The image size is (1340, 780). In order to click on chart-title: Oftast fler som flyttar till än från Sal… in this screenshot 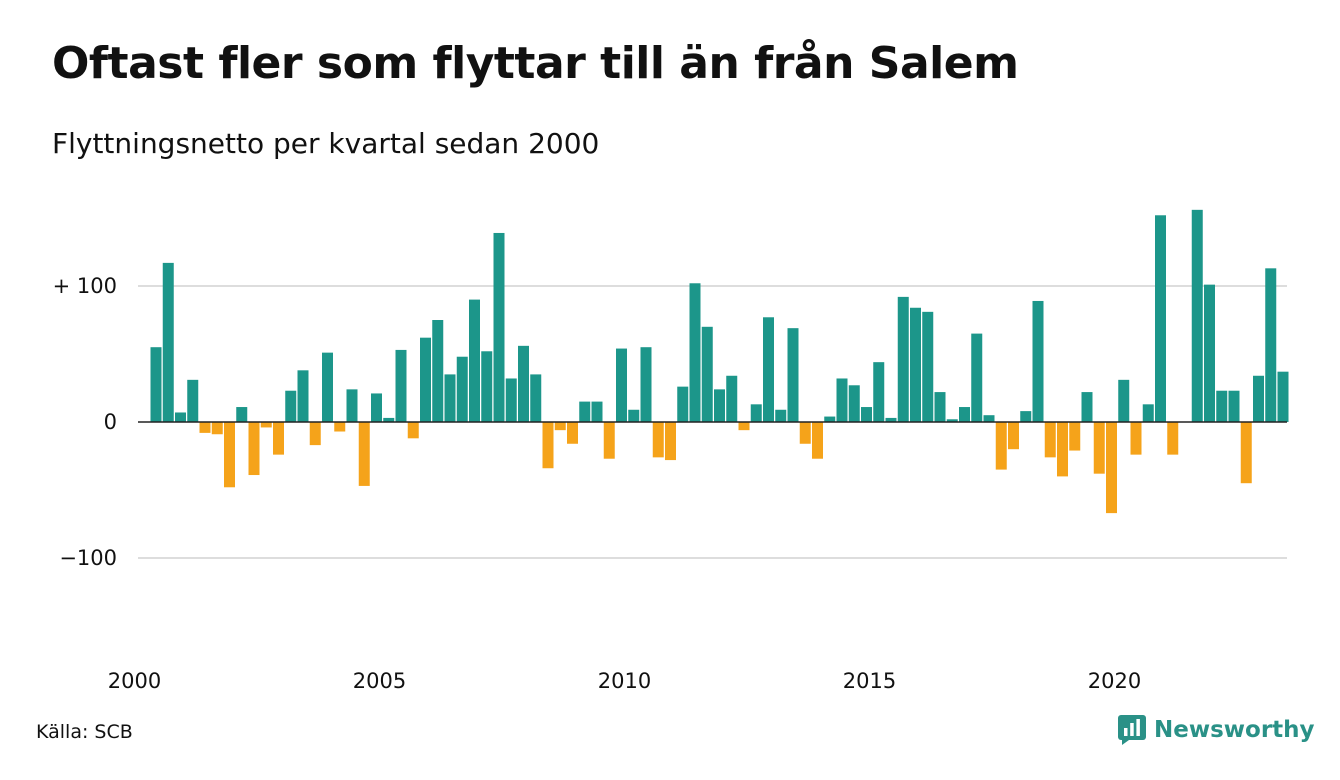, I will do `click(535, 63)`.